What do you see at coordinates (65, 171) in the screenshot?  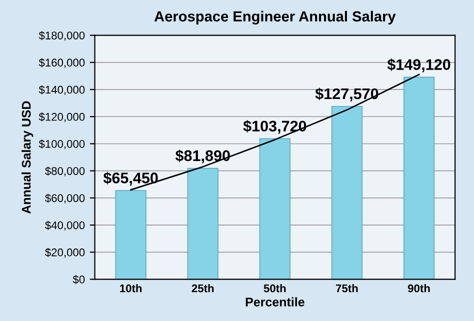 I see `y-tick-label: $80,000` at bounding box center [65, 171].